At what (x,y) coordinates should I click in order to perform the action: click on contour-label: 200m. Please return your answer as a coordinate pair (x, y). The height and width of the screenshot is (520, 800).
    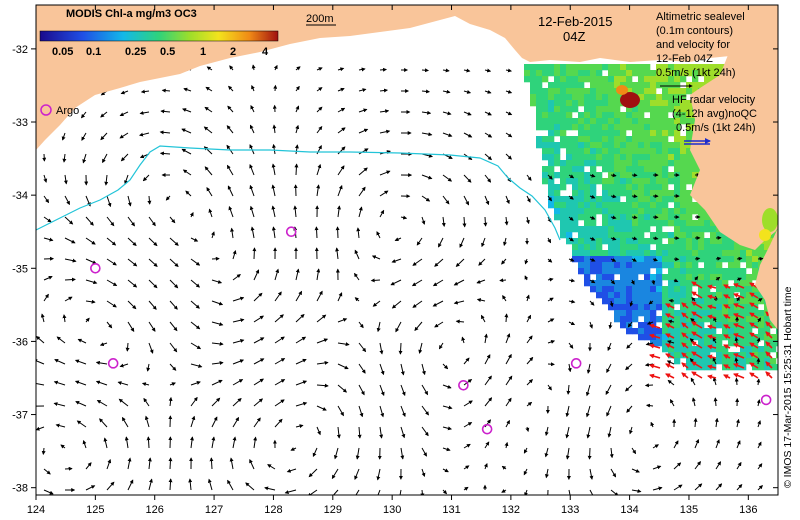
    Looking at the image, I should click on (320, 19).